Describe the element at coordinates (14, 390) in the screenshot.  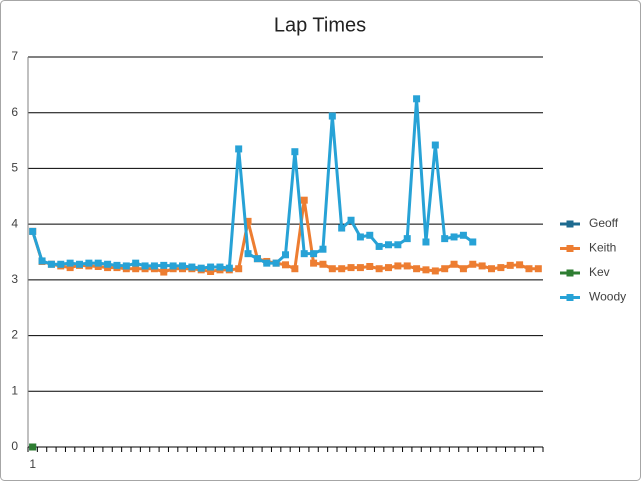
I see `y-tick-label: 1` at that location.